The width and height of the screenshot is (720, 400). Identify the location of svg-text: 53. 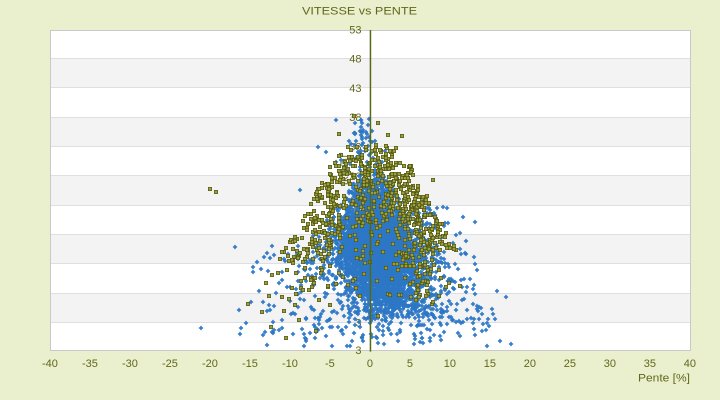
(355, 30).